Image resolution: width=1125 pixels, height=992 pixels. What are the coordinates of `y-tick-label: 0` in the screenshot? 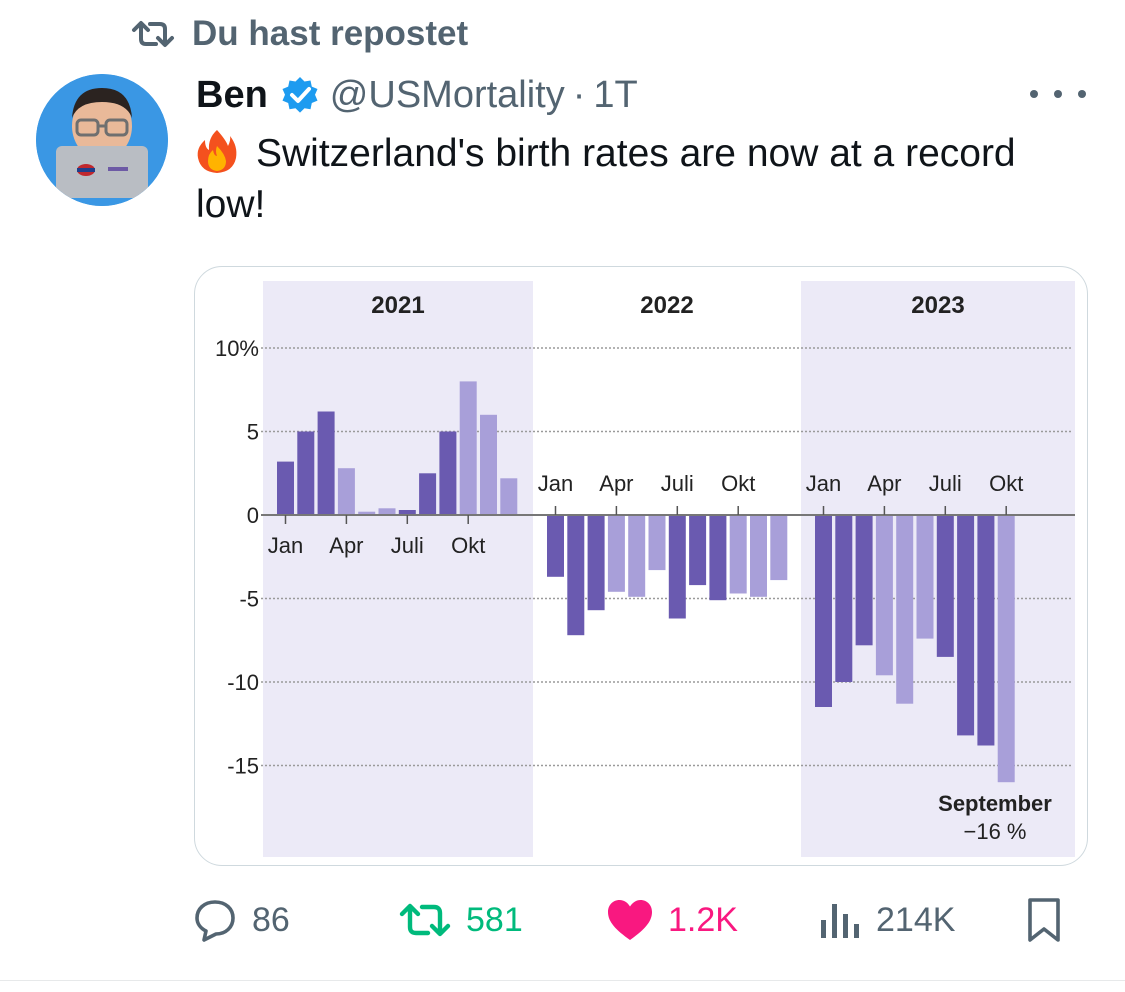 It's located at (253, 515).